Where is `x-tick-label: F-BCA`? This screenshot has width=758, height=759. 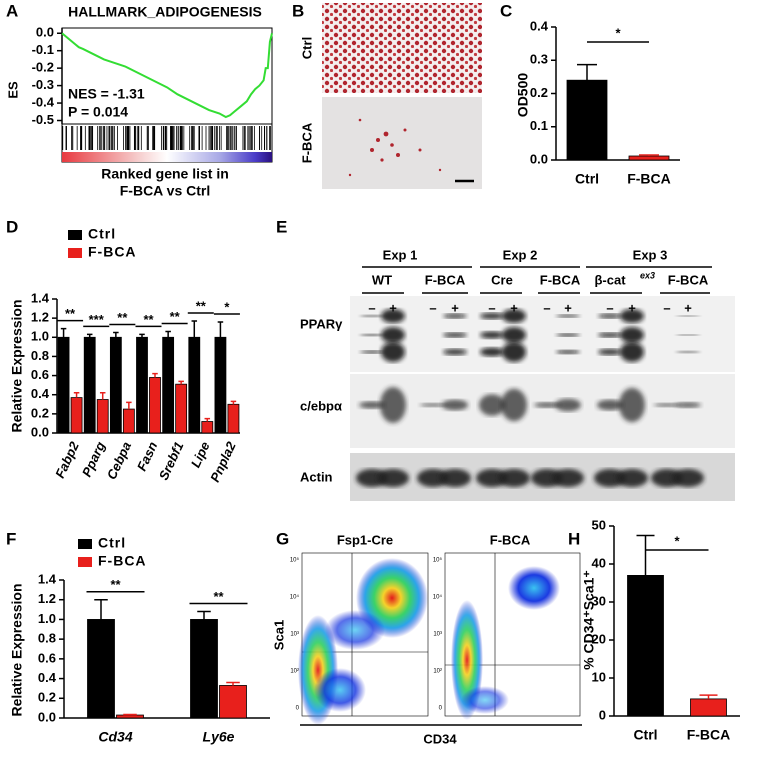
x-tick-label: F-BCA is located at coordinates (649, 179).